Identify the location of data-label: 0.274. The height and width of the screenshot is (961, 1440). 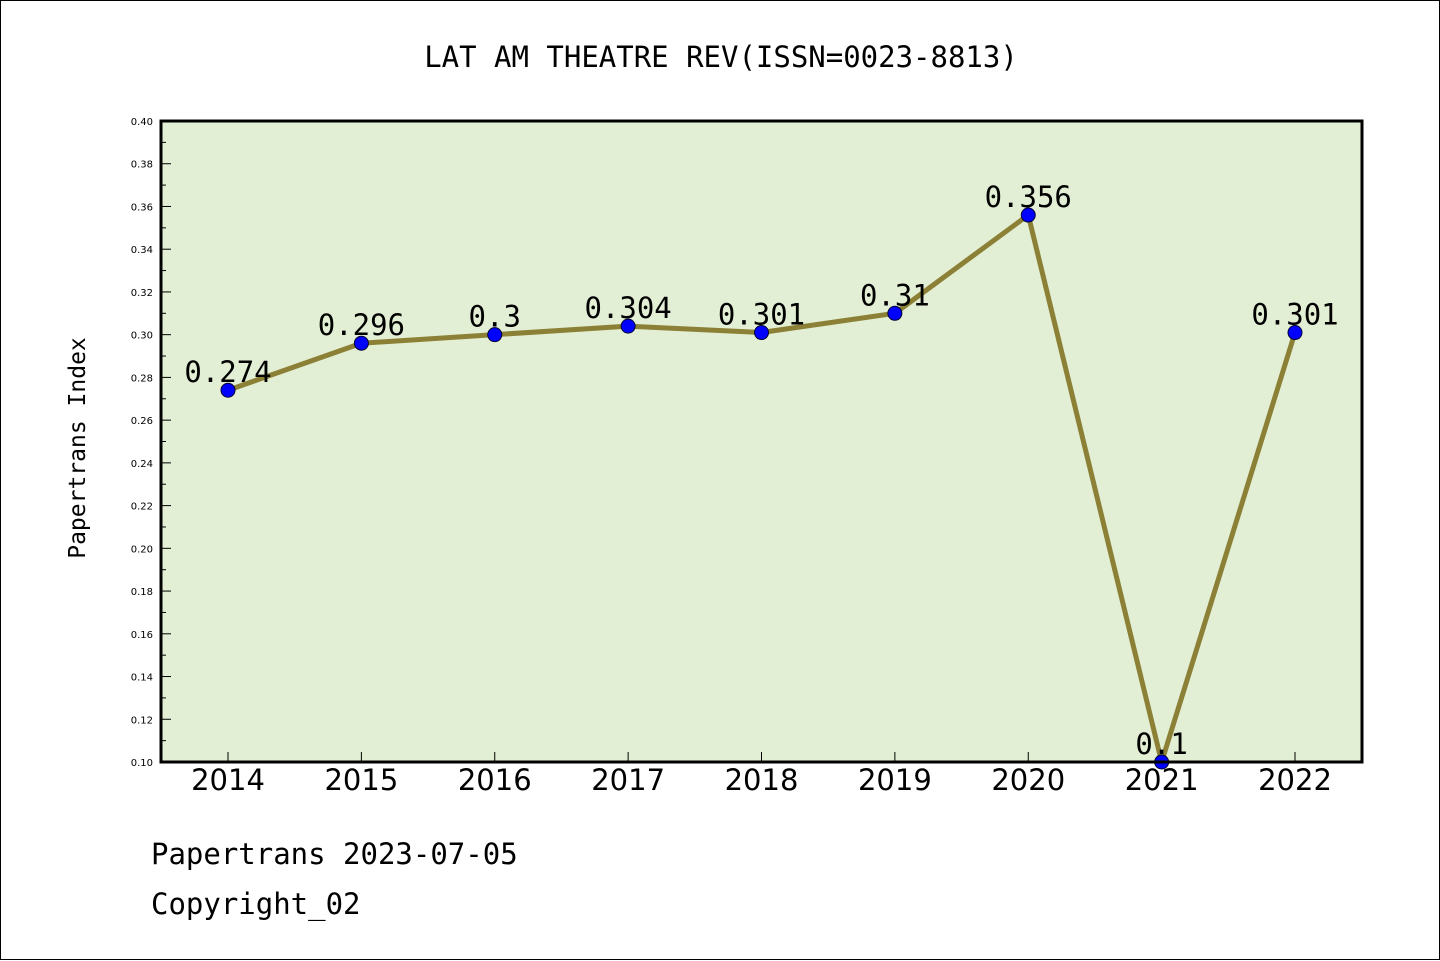
(227, 372).